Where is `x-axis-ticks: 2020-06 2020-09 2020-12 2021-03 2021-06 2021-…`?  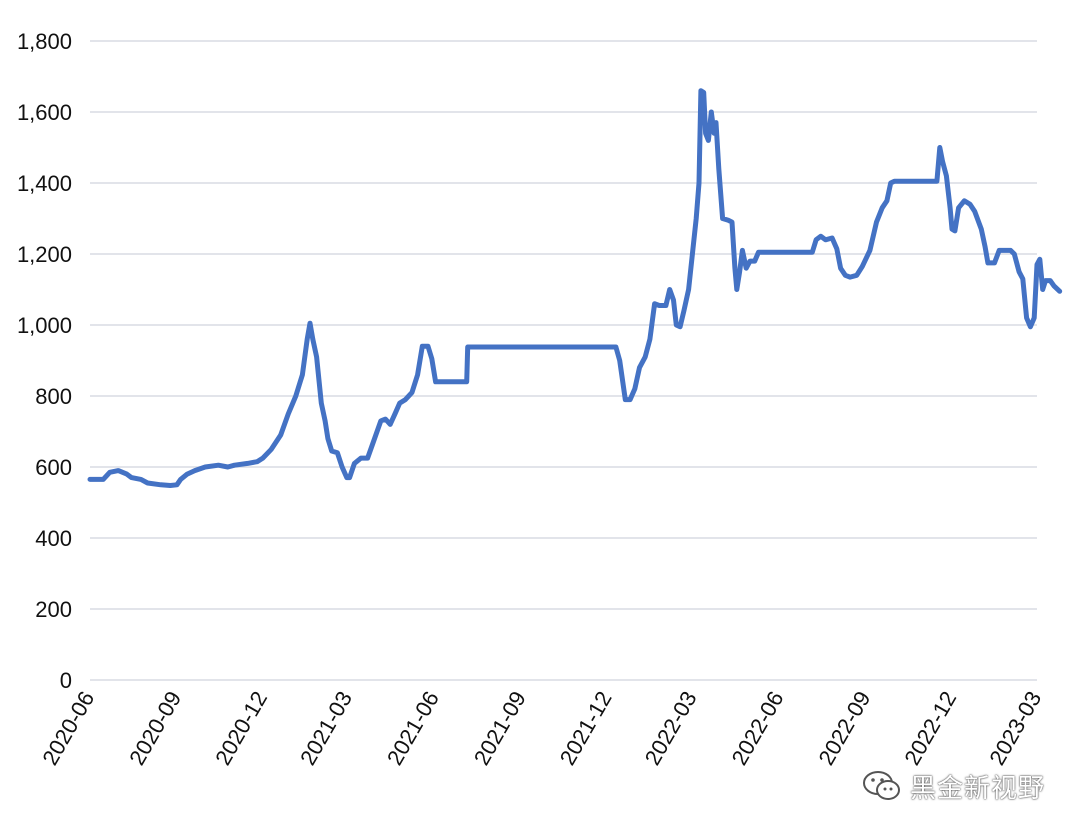 x-axis-ticks: 2020-06 2020-09 2020-12 2021-03 2021-06 2021-… is located at coordinates (541, 728).